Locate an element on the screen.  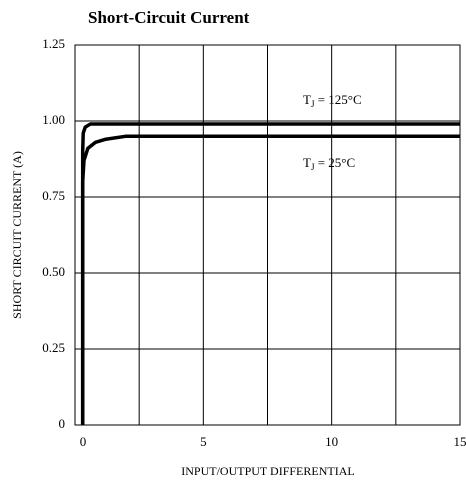
y-tick-label: 1.25 is located at coordinates (53, 43).